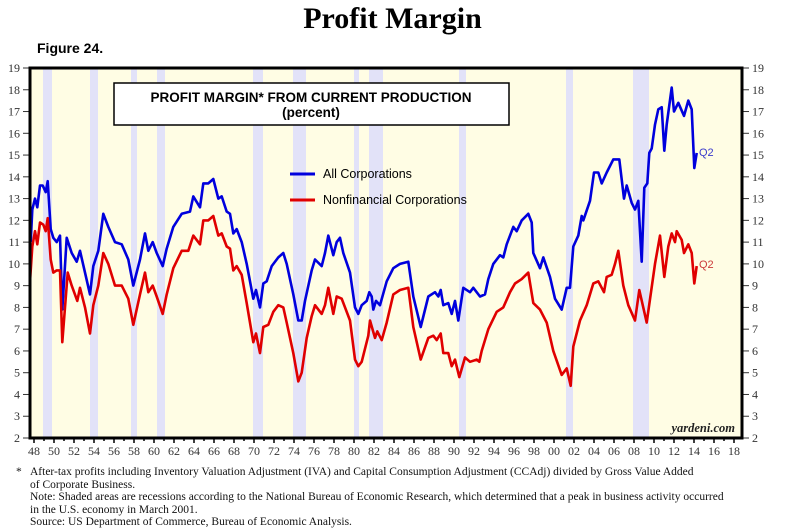  Describe the element at coordinates (134, 451) in the screenshot. I see `x-tick-label: 58` at that location.